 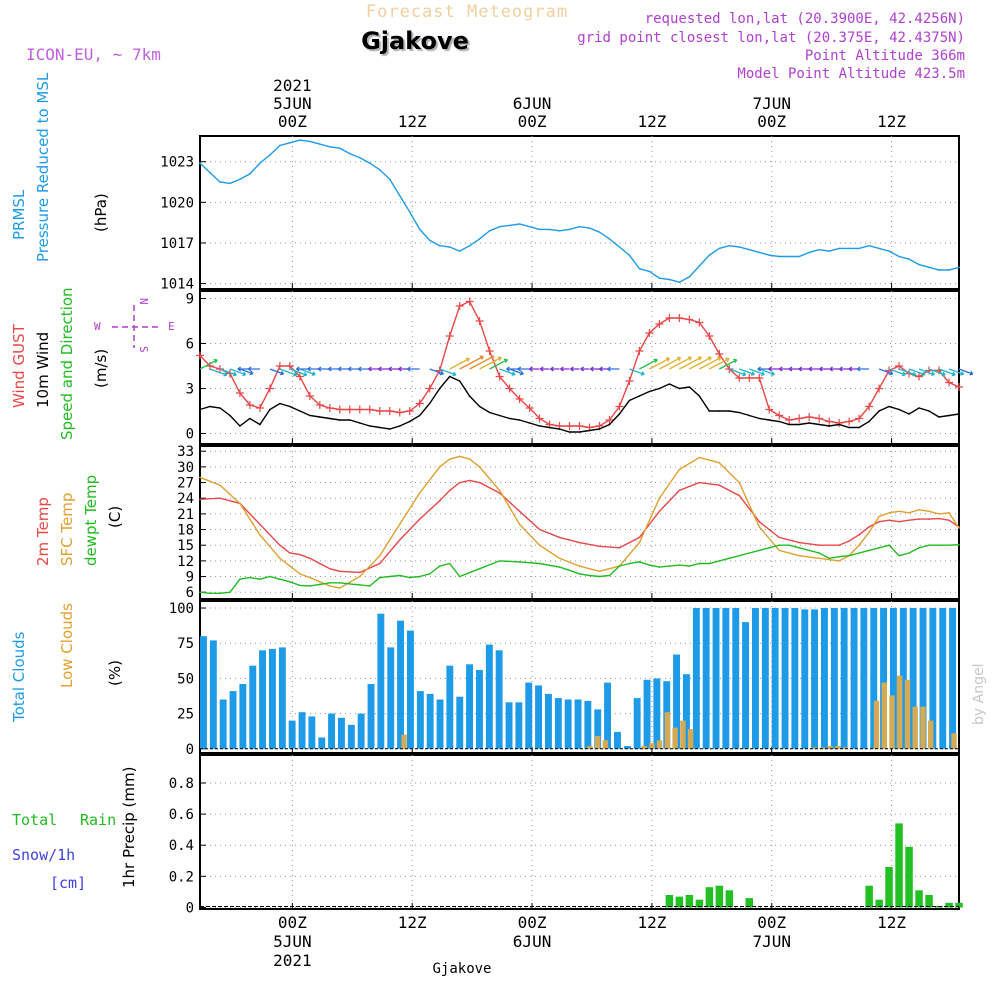 I want to click on bottom-tick-date-0: 5JUN, so click(x=292, y=941).